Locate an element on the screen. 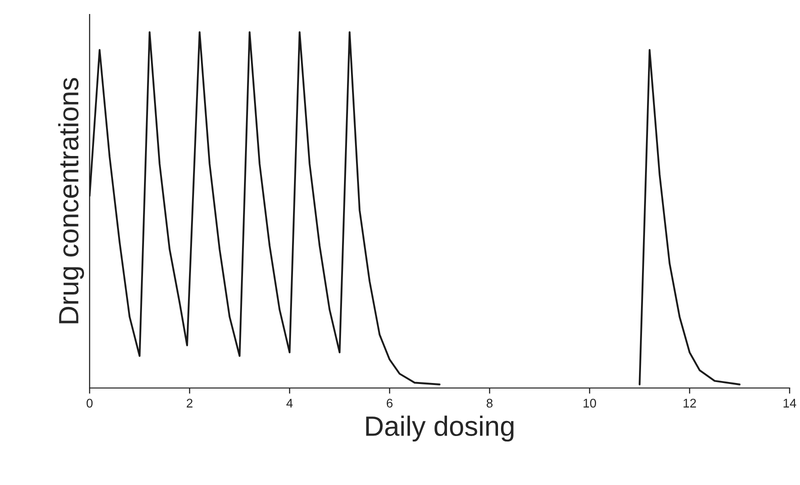 Image resolution: width=800 pixels, height=485 pixels. x-tick-label: 8 is located at coordinates (489, 403).